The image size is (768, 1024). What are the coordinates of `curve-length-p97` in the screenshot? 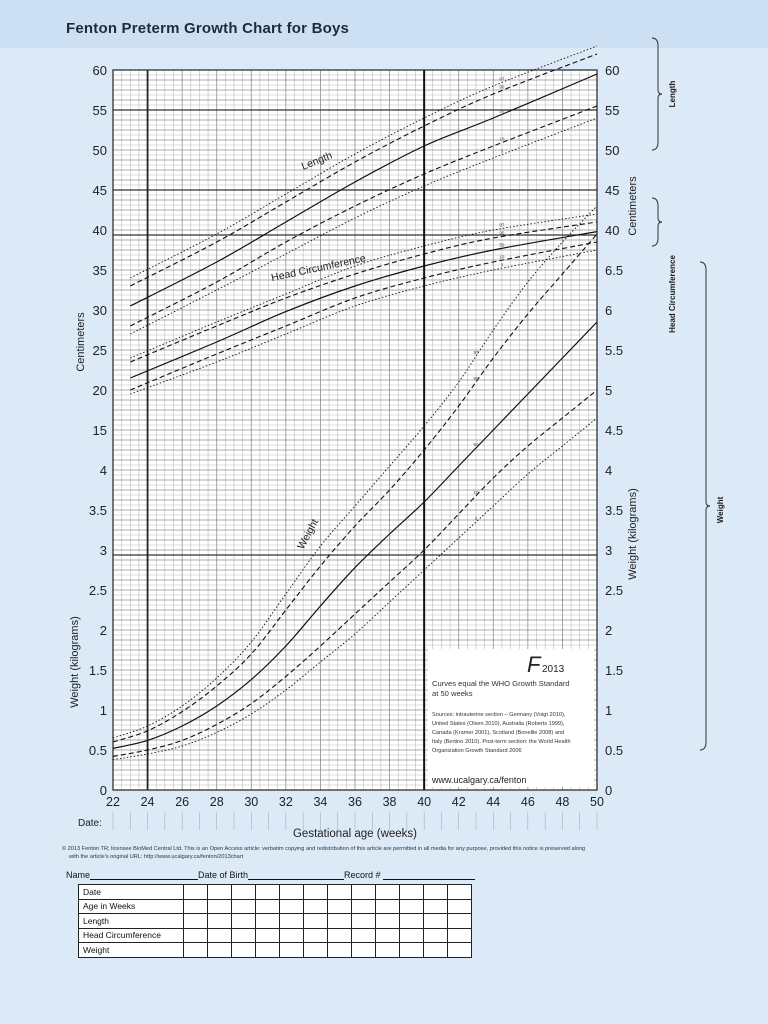 It's located at (364, 162).